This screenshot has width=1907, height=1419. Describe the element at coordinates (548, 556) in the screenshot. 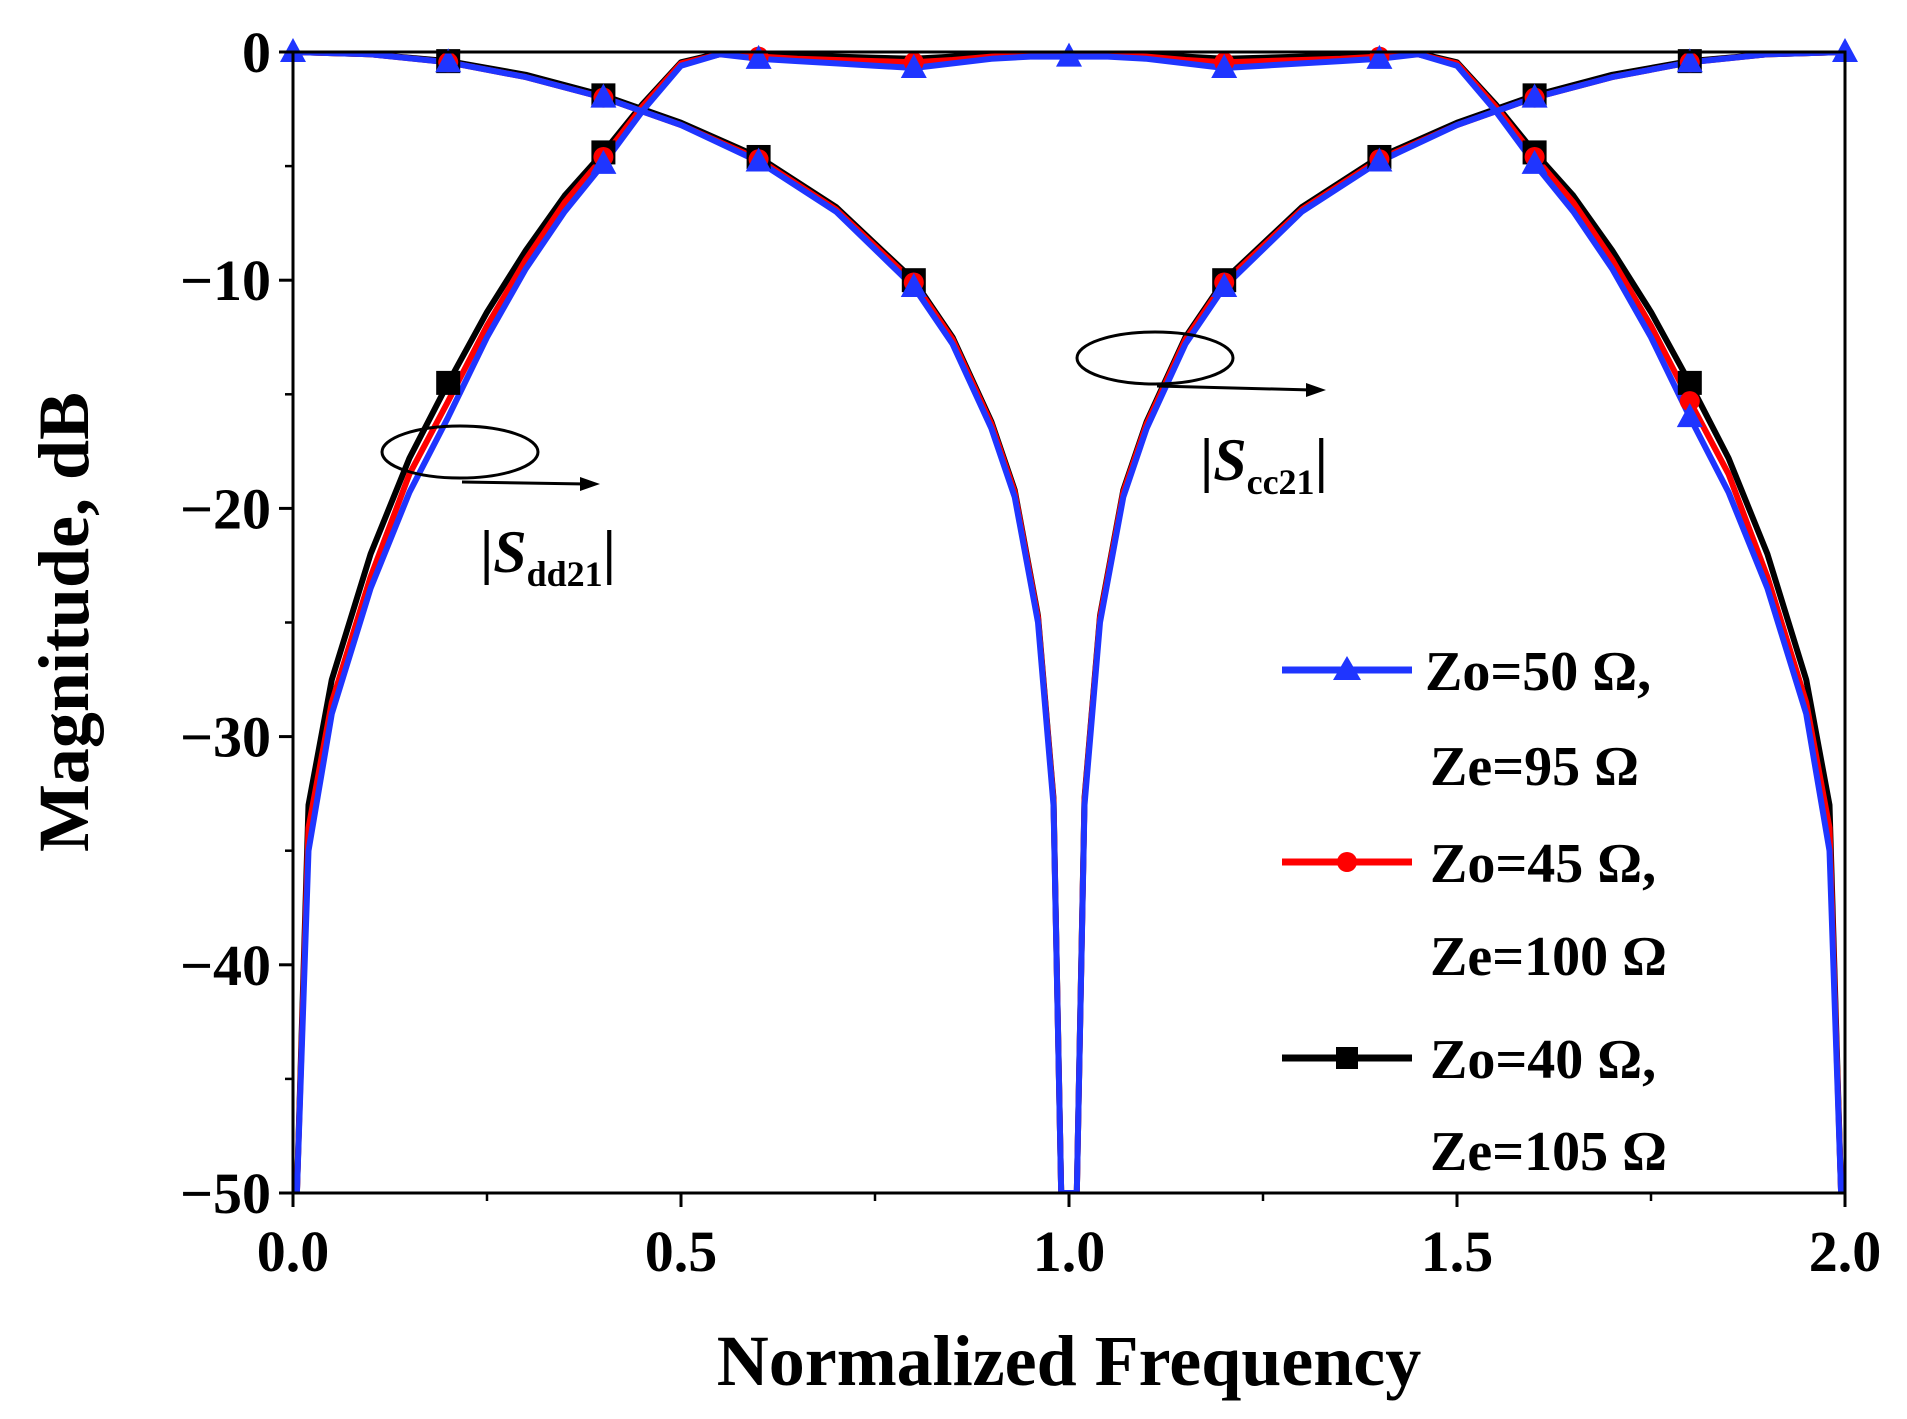

I see `annotation-label-sdd21: |Sdd21|` at that location.